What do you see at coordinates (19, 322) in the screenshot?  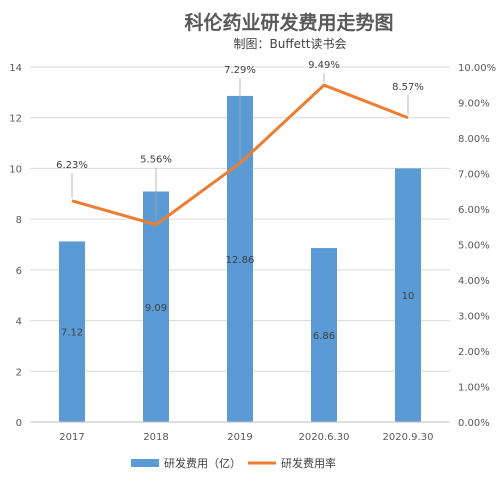 I see `left-tick-label: 4` at bounding box center [19, 322].